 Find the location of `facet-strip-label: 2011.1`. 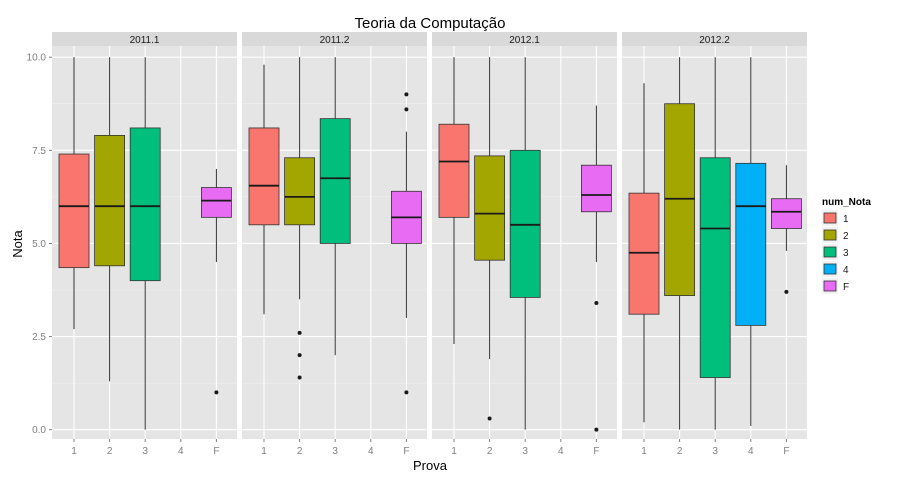

facet-strip-label: 2011.1 is located at coordinates (145, 40).